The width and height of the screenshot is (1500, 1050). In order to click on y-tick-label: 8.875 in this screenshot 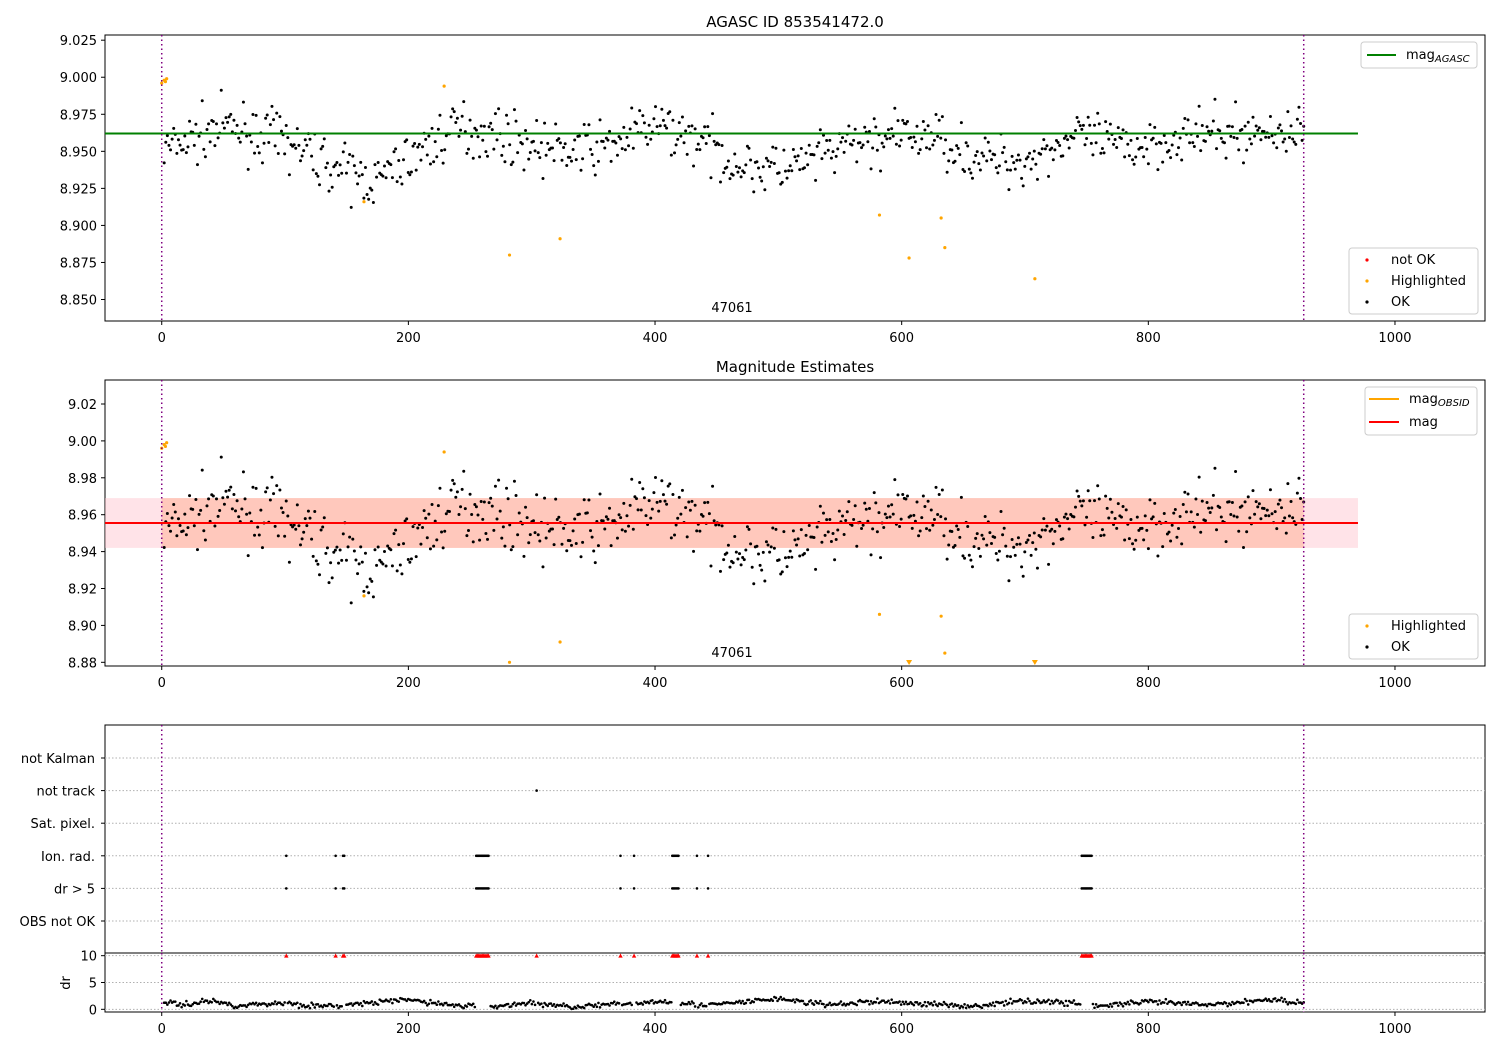, I will do `click(78, 263)`.